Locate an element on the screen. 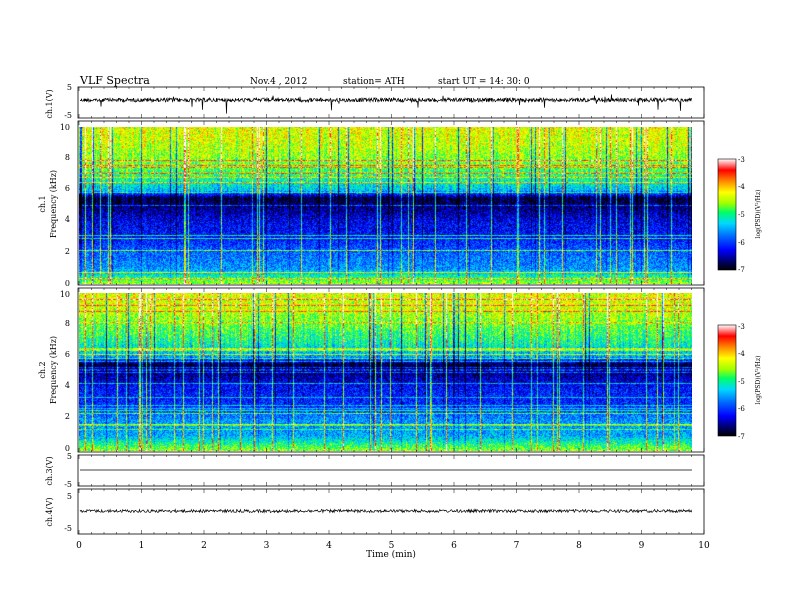 This screenshot has height=612, width=792. ch1-waveform-line is located at coordinates (386, 104).